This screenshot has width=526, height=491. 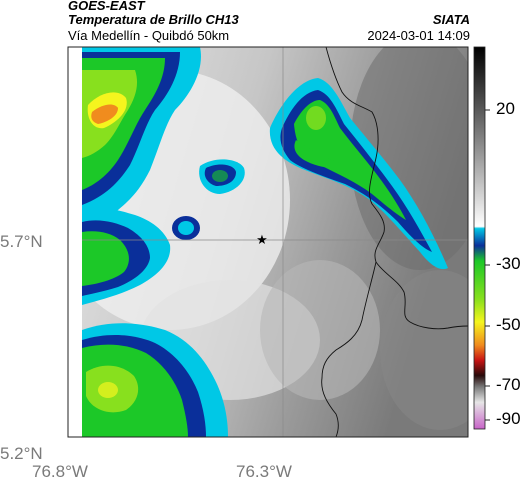 What do you see at coordinates (149, 35) in the screenshot?
I see `map-subtitle: Vía Medellín - Quibdó 50km` at bounding box center [149, 35].